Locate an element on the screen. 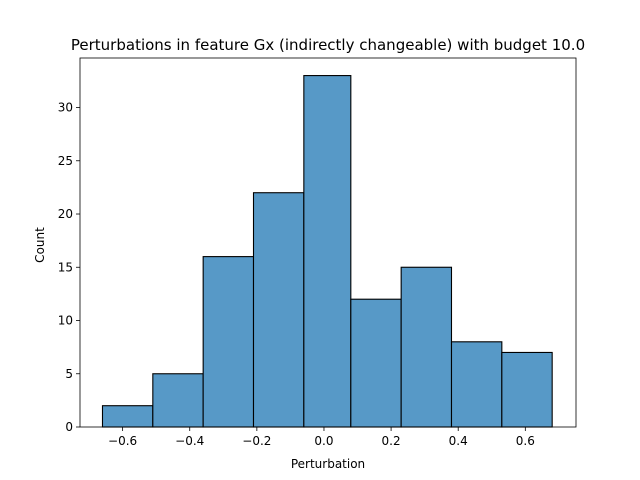 The image size is (640, 480). y-axis-label: Count is located at coordinates (40, 245).